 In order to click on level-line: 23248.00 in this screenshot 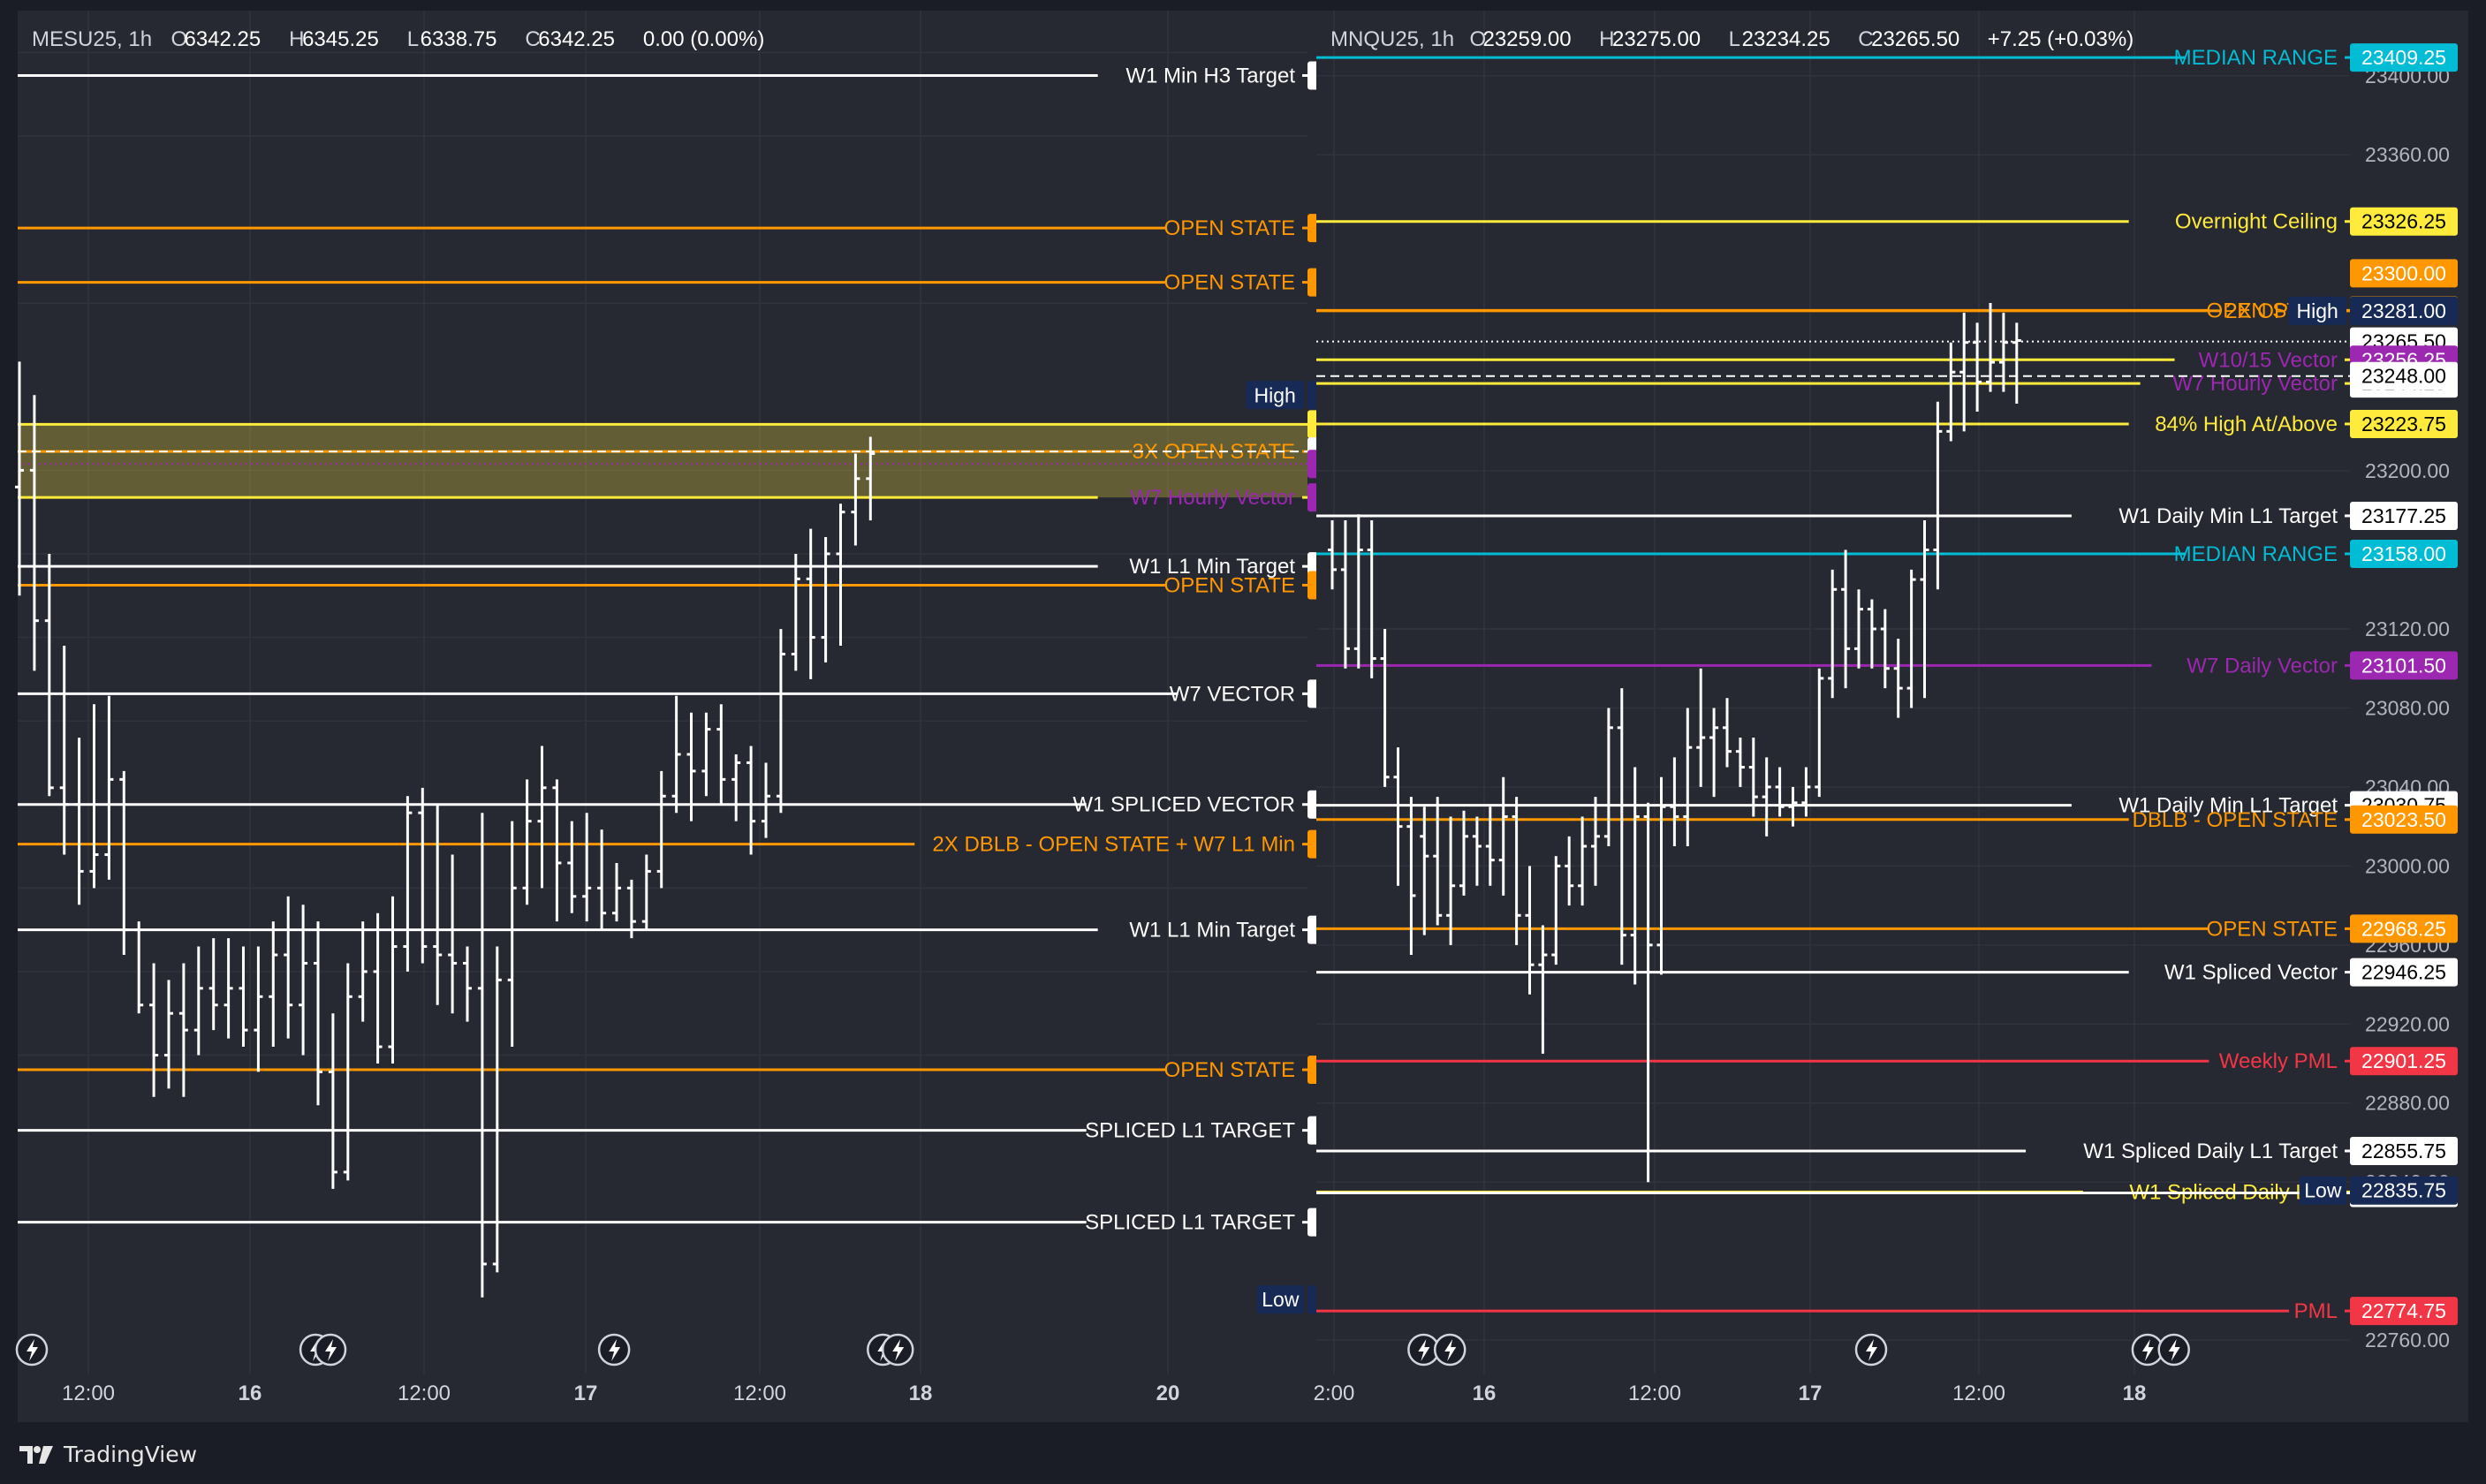, I will do `click(1887, 375)`.